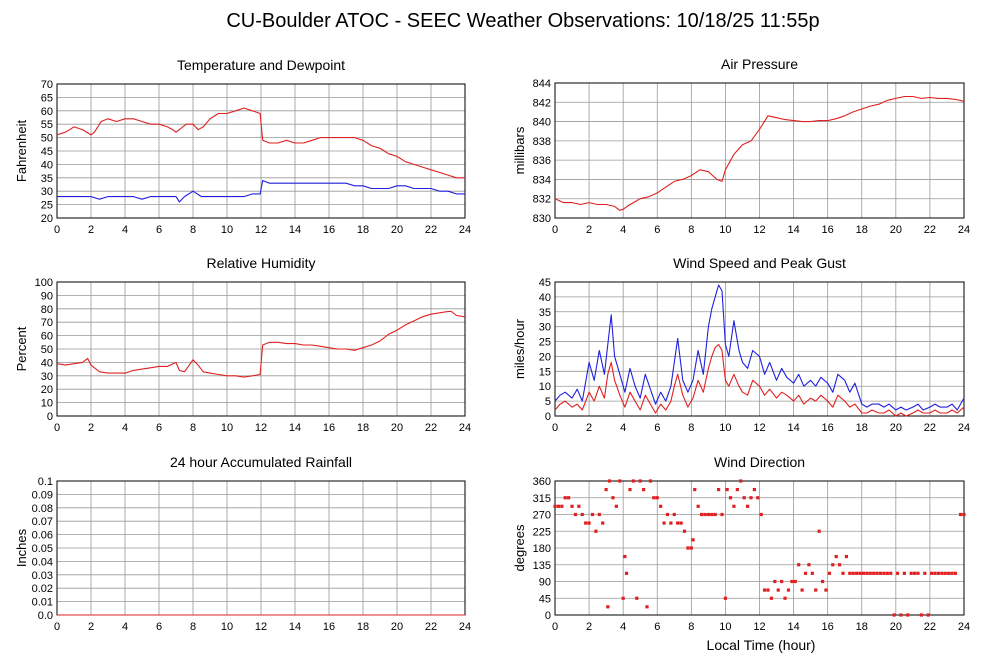  I want to click on y-tick-label: 65, so click(47, 98).